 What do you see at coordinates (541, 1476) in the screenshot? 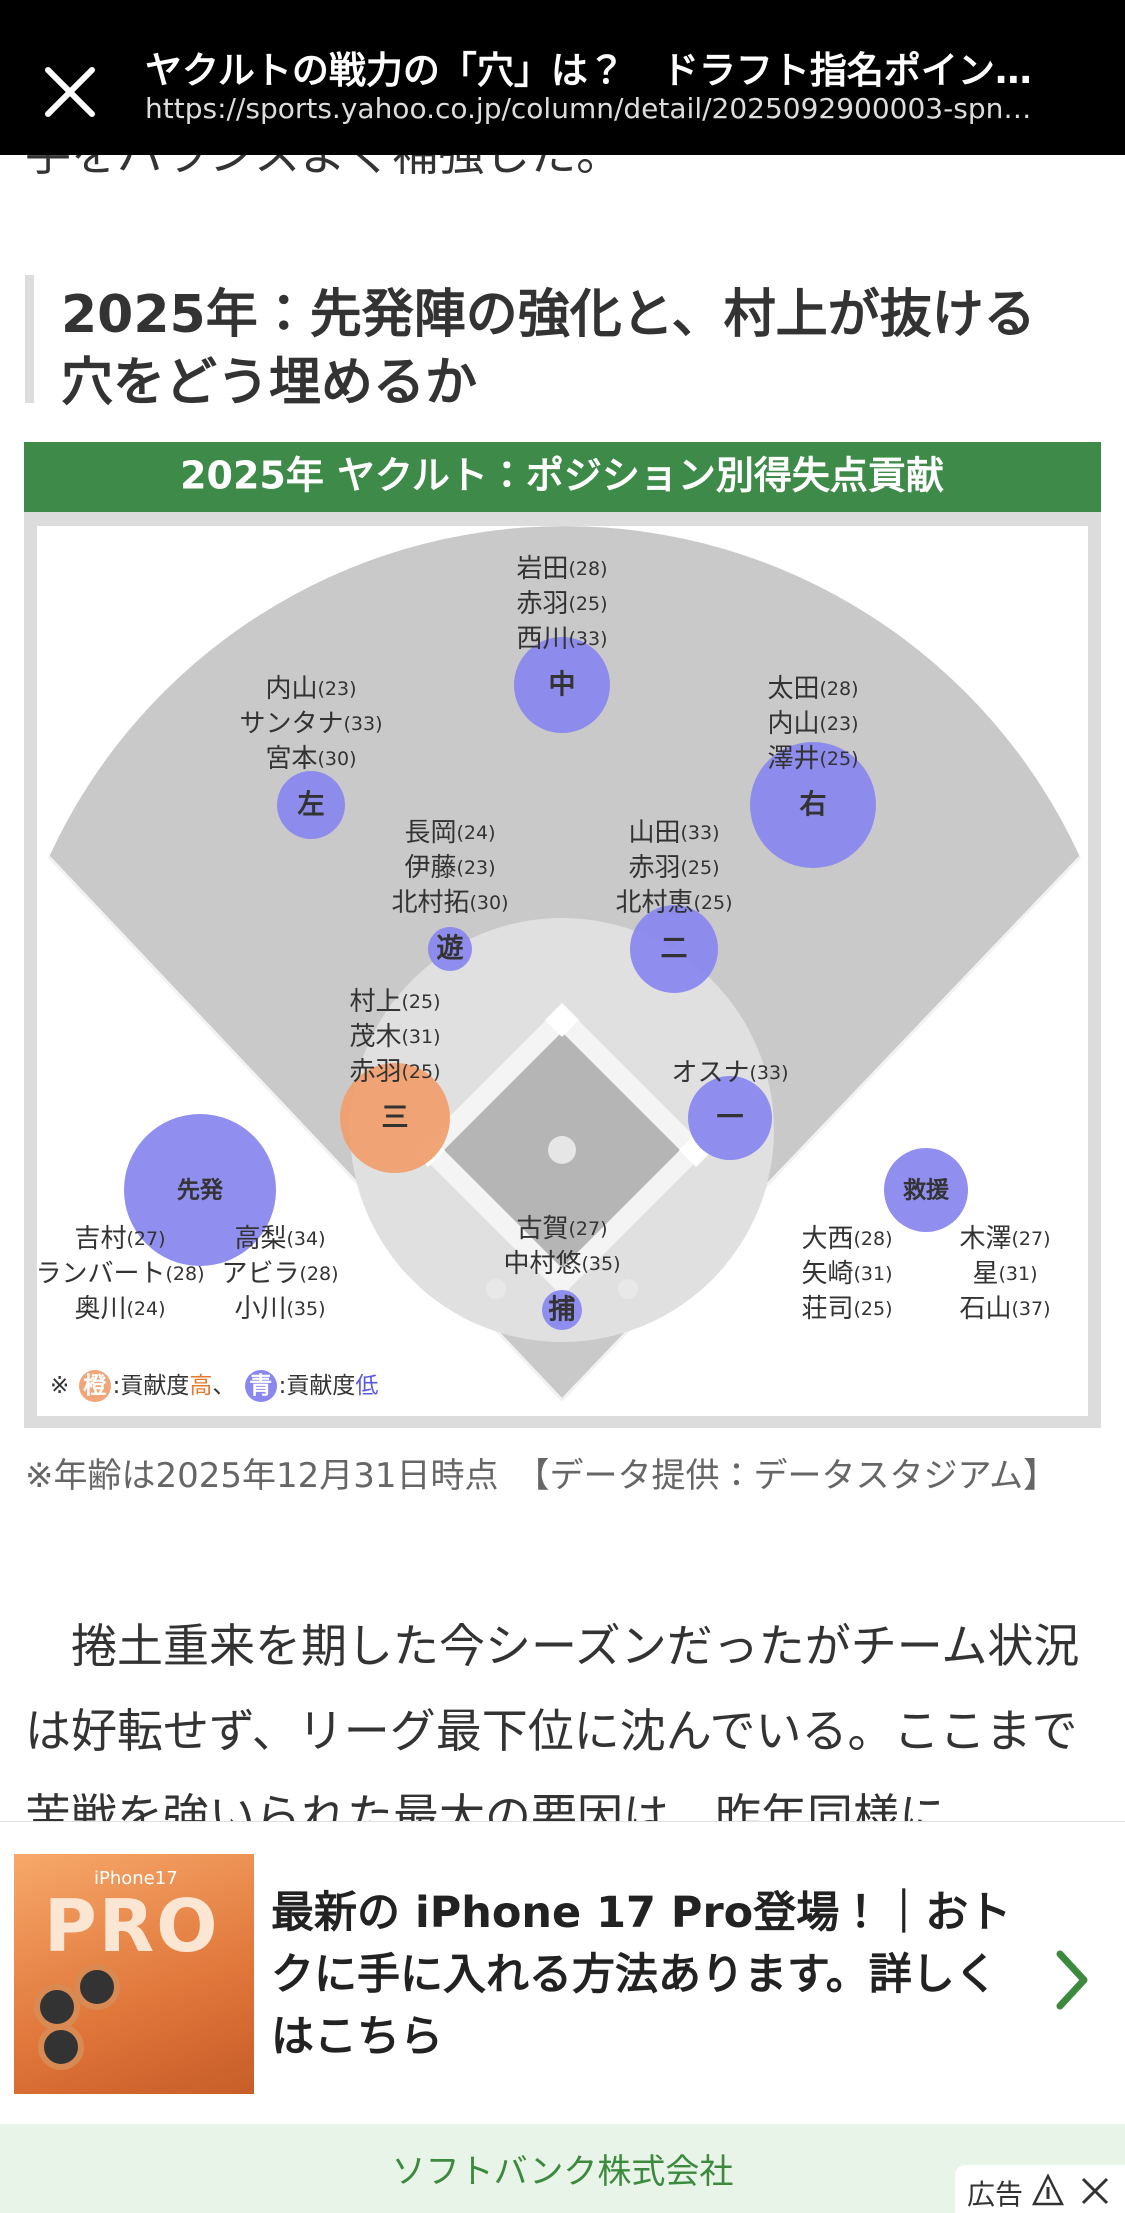
I see `caption: ※年齢は2025年12月31日時点 【データ提供：データスタジアム】` at bounding box center [541, 1476].